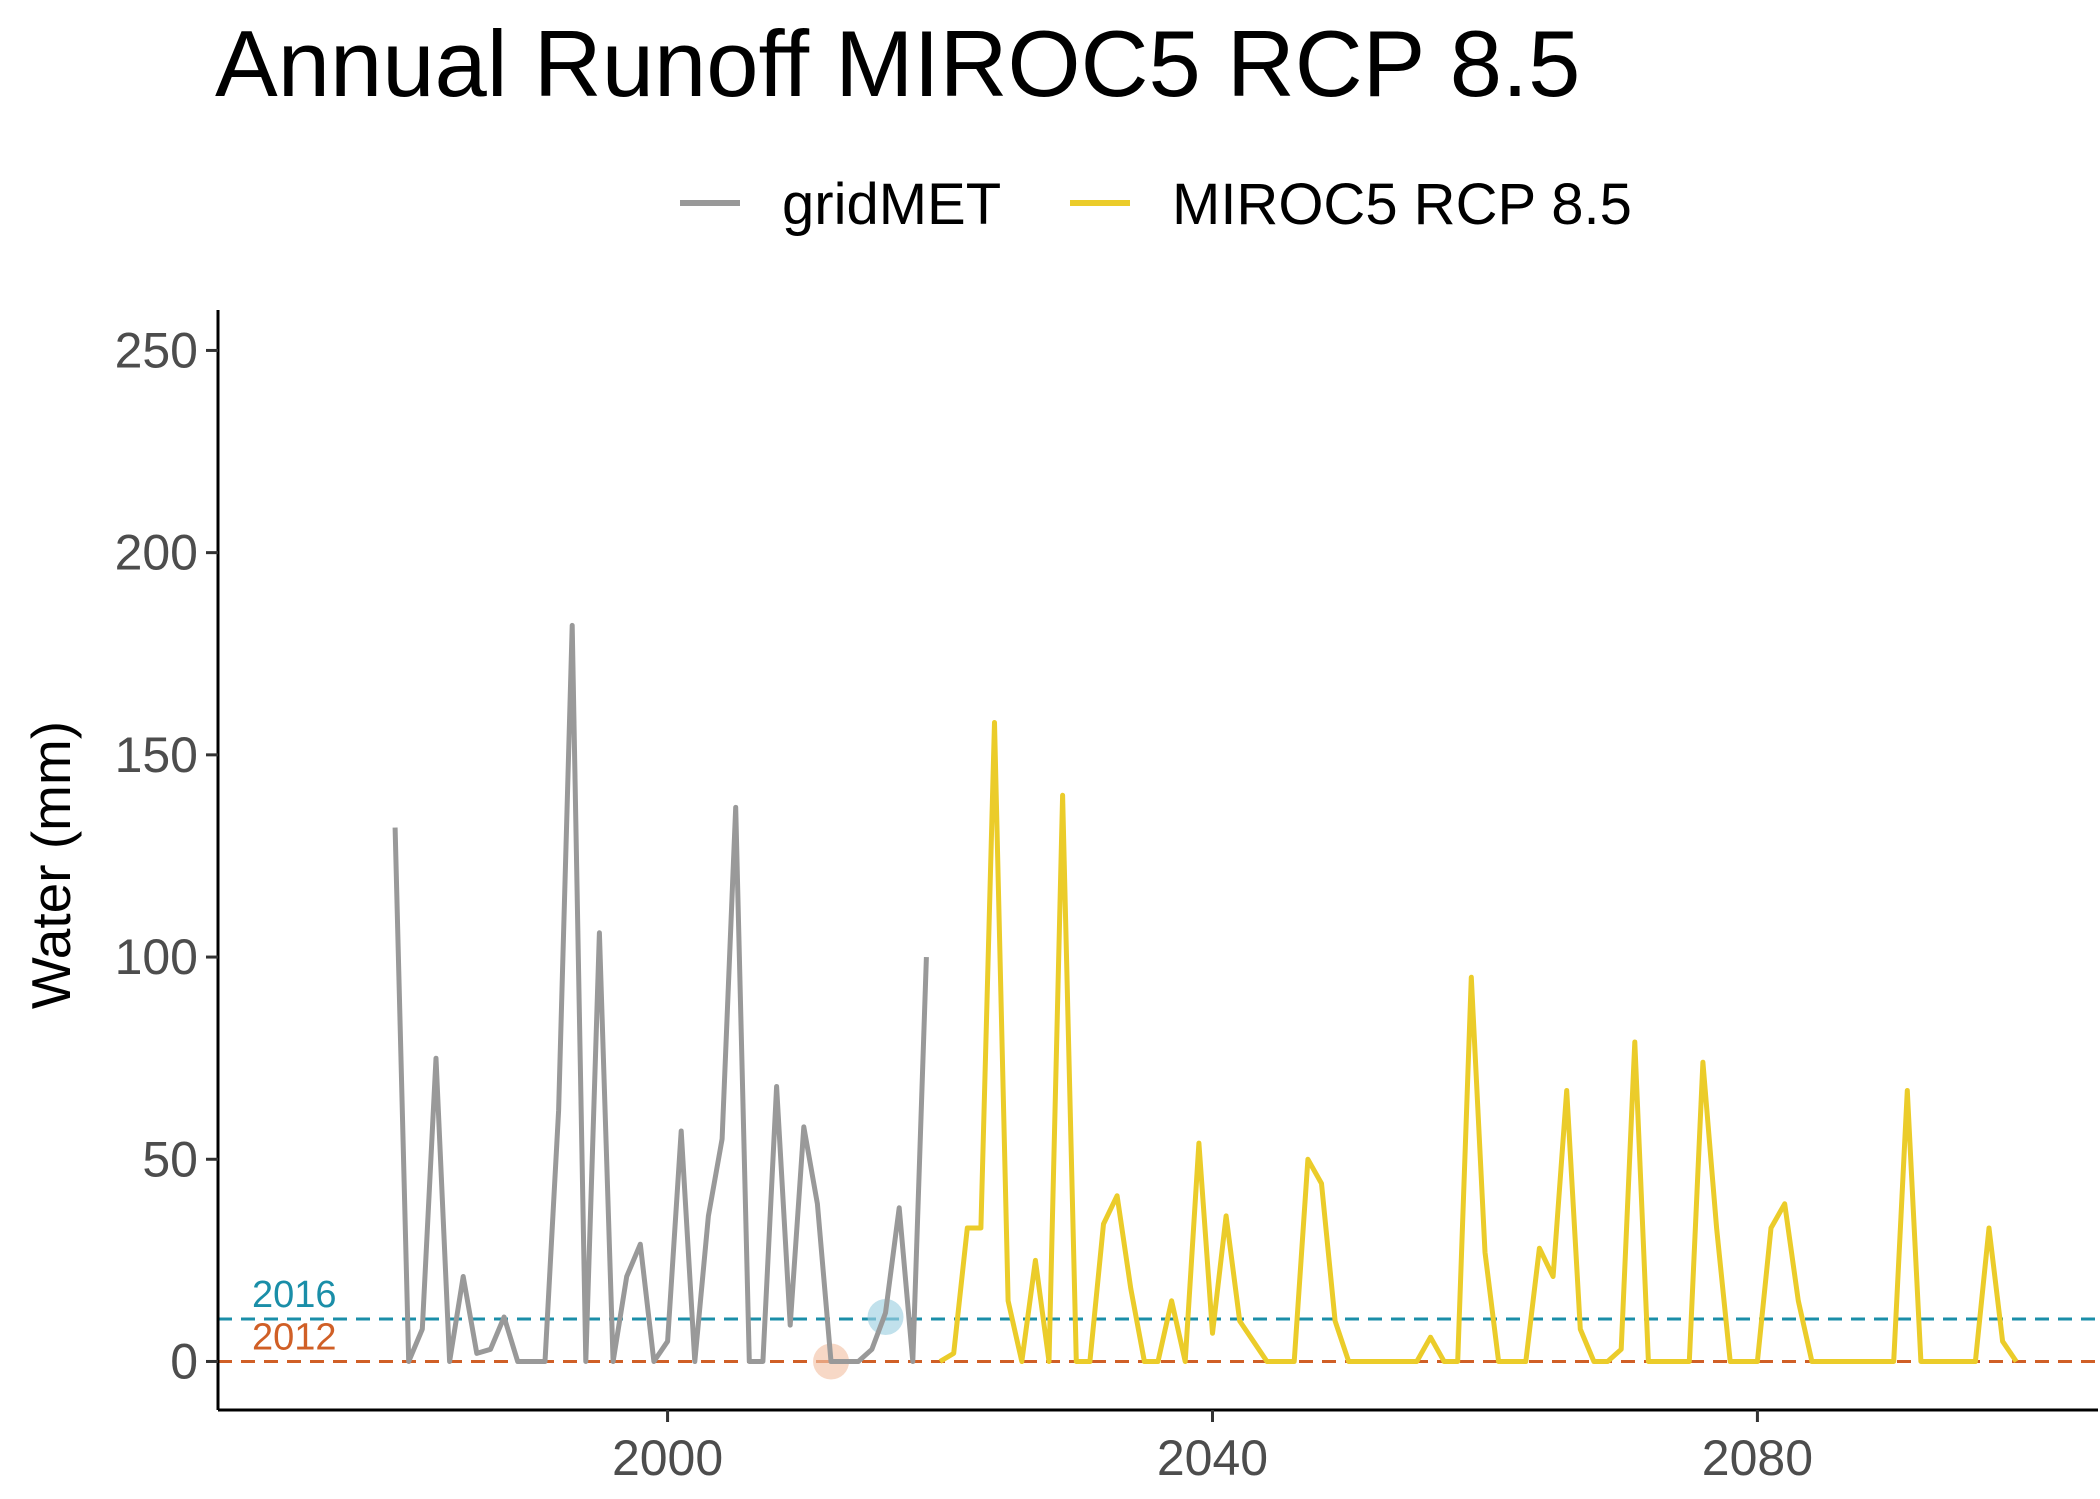 The image size is (2100, 1499). I want to click on y-tick-label: 0, so click(184, 1361).